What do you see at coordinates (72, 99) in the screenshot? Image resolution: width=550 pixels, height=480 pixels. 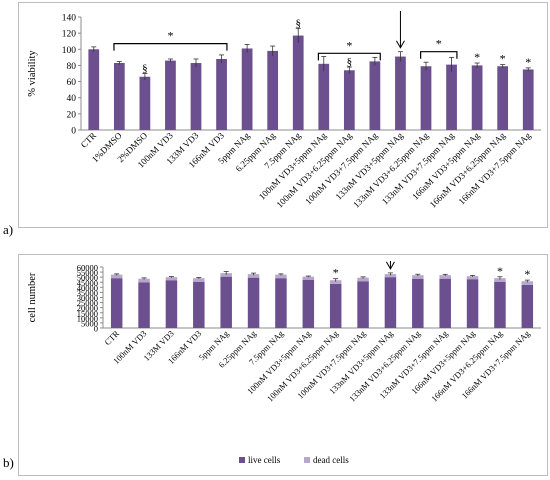 I see `viability-y-tick-label: 40` at bounding box center [72, 99].